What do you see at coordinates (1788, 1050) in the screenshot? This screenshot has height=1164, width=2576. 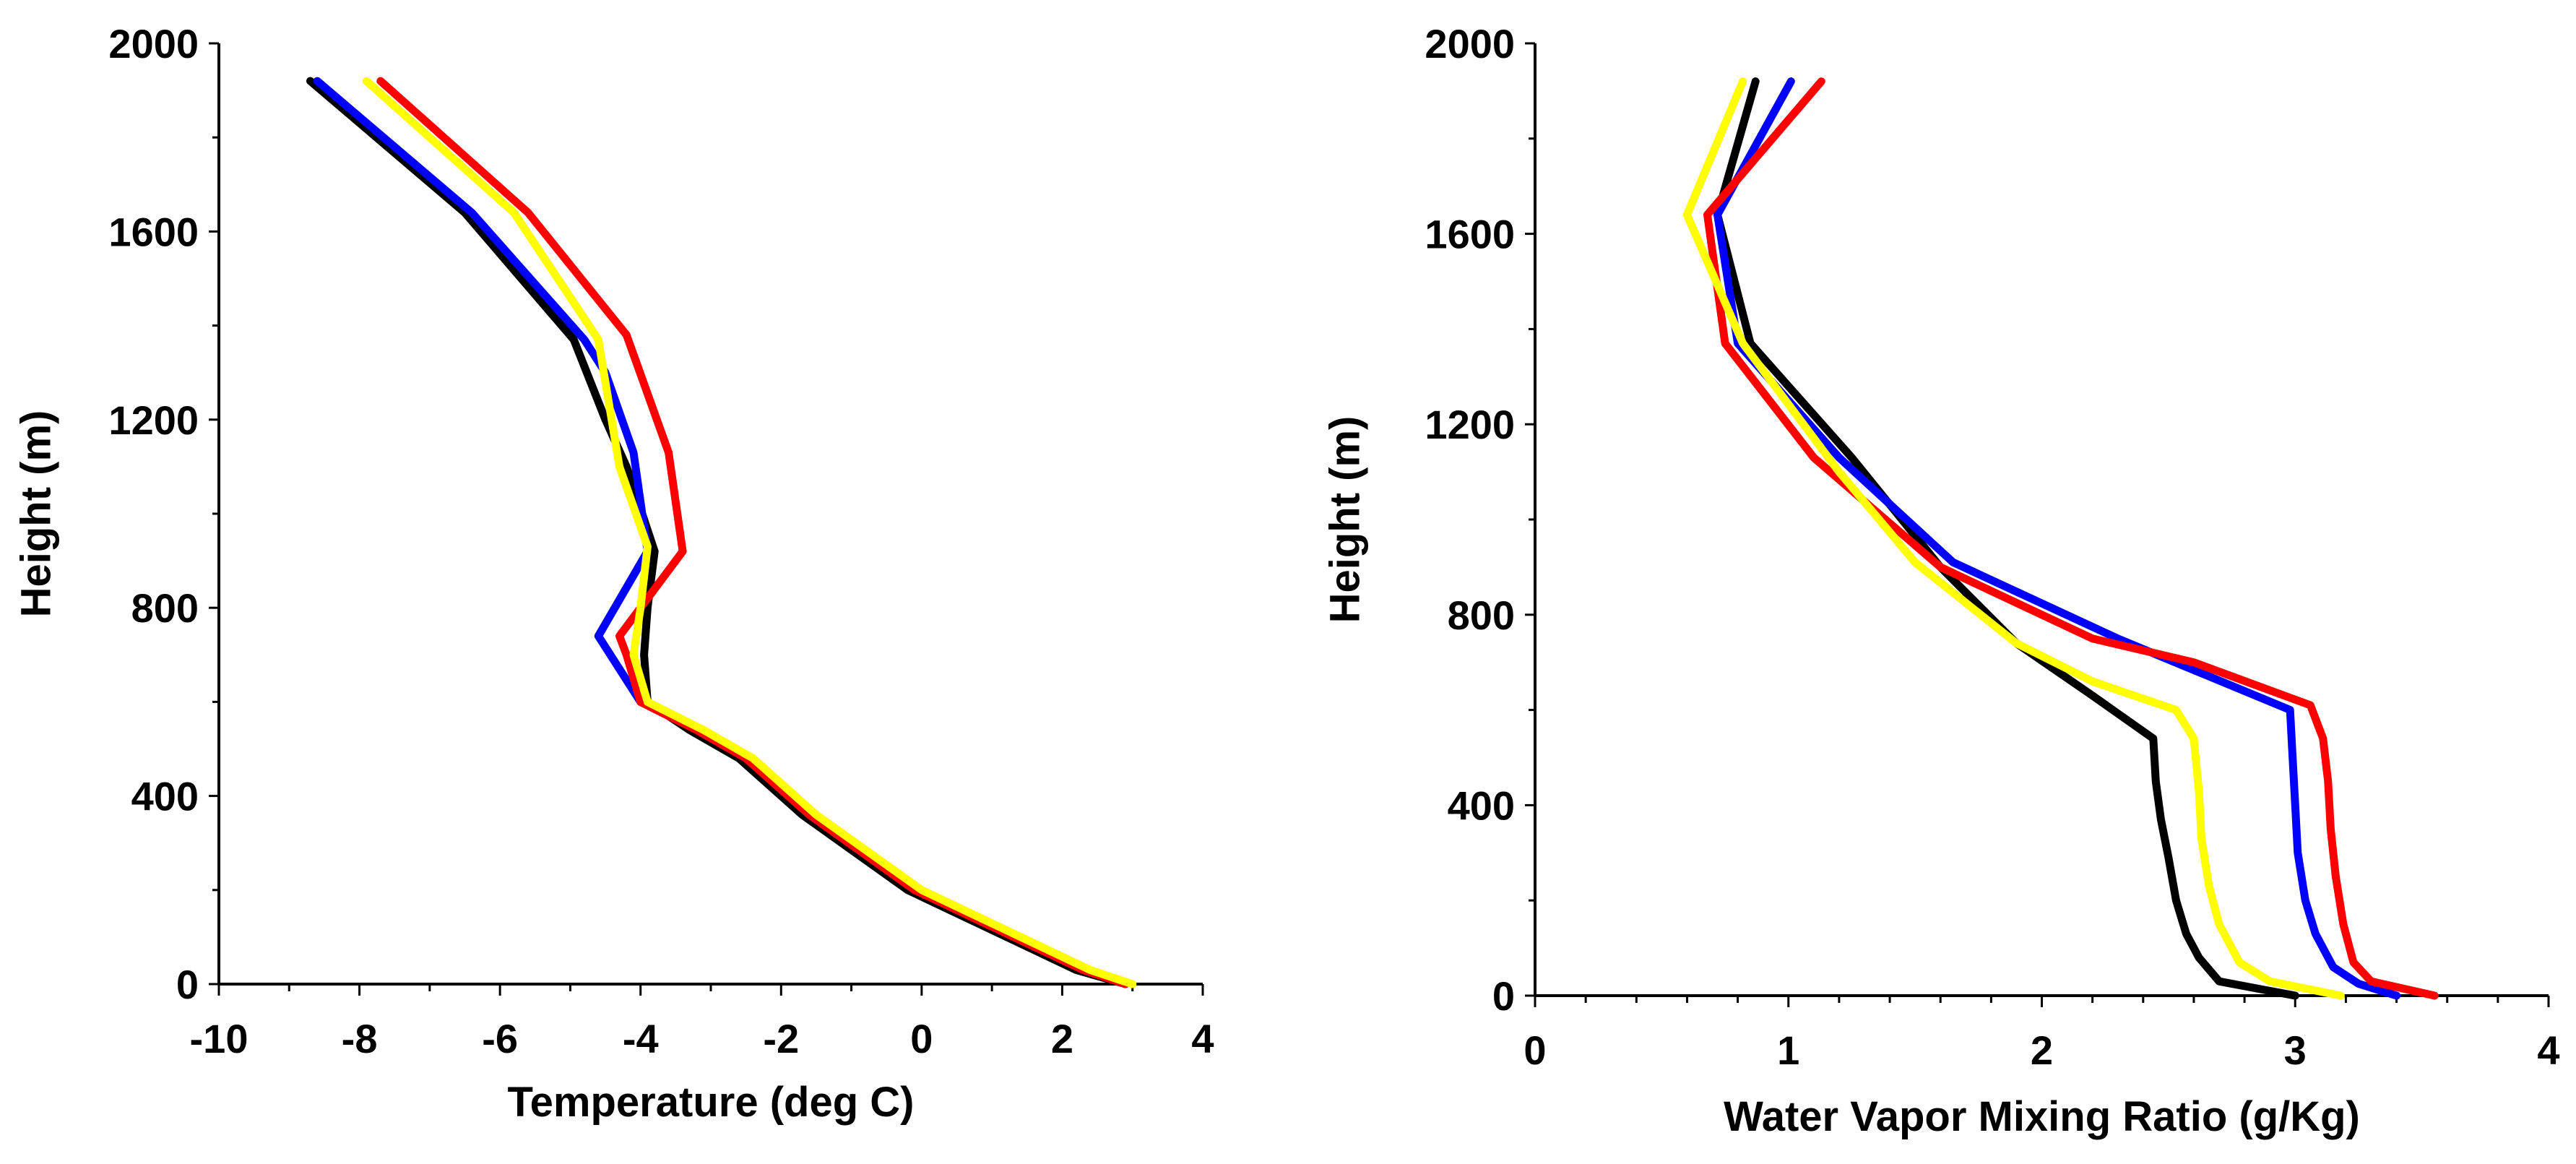 I see `x-tick-label: 1` at bounding box center [1788, 1050].